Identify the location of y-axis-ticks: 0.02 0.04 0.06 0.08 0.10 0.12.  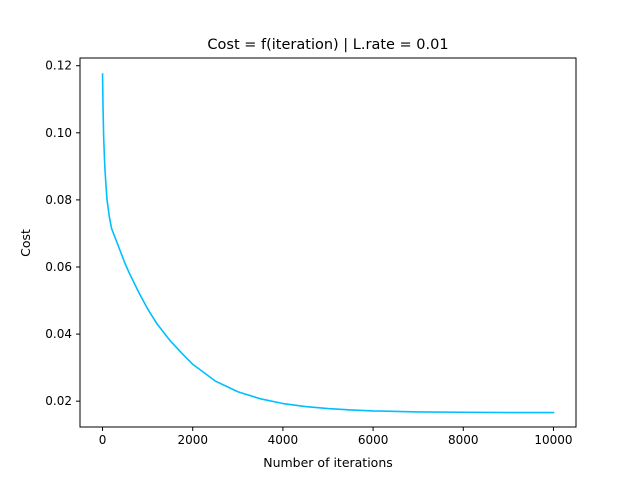
(62, 233).